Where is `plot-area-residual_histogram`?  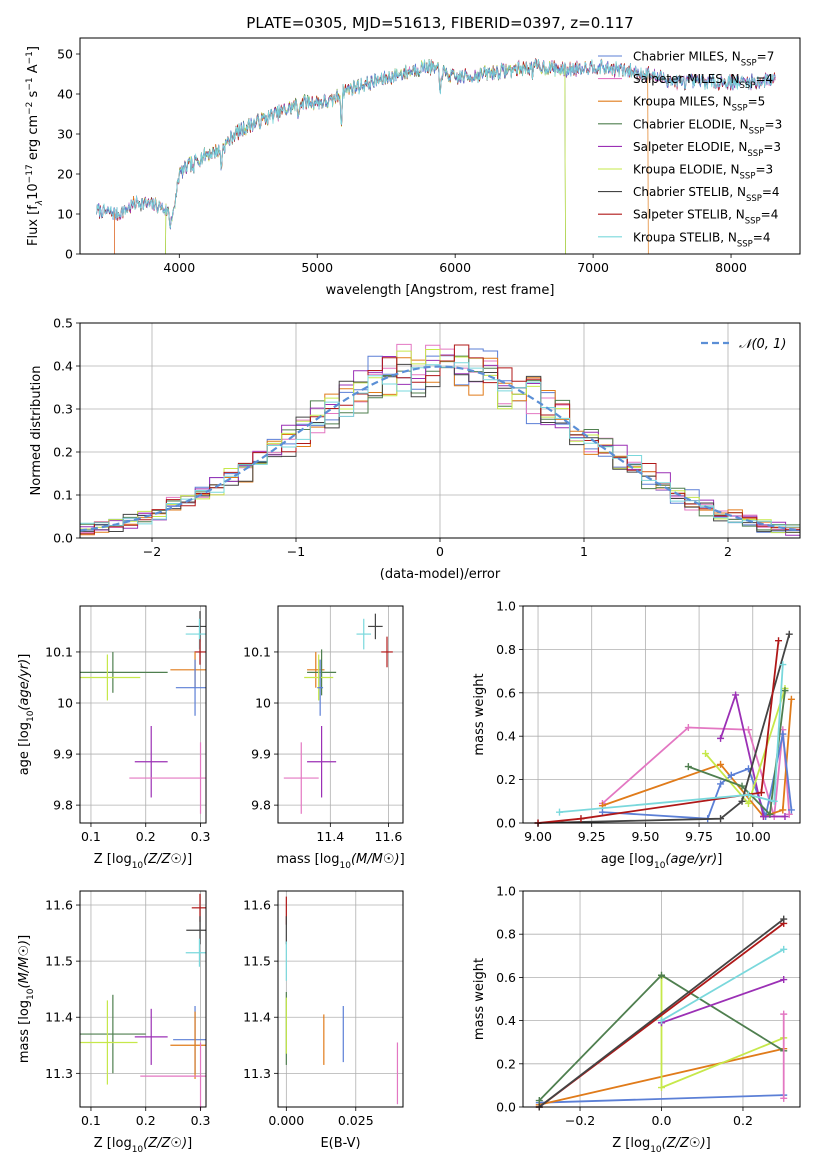
plot-area-residual_histogram is located at coordinates (440, 440).